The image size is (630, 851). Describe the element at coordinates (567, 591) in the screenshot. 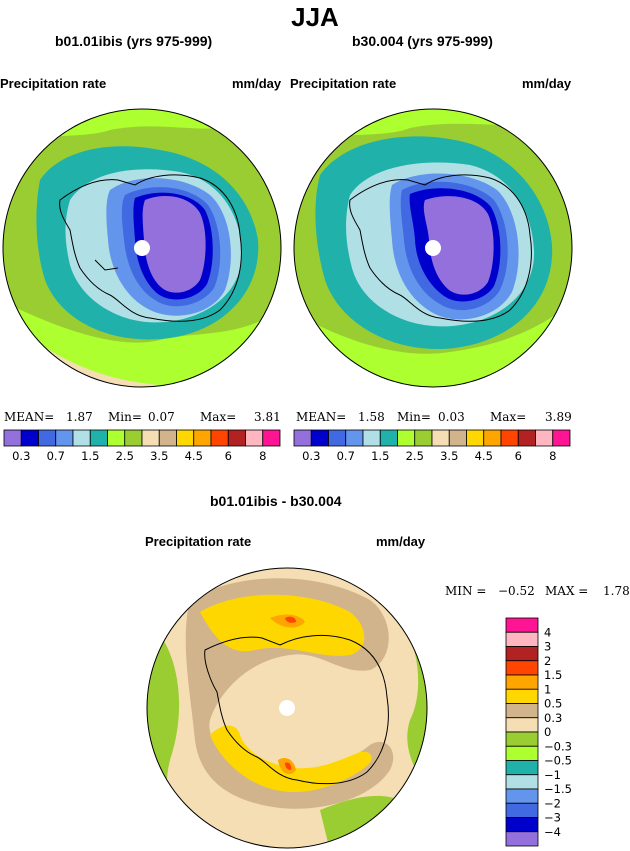

I see `diff-max-label: MAX =` at that location.